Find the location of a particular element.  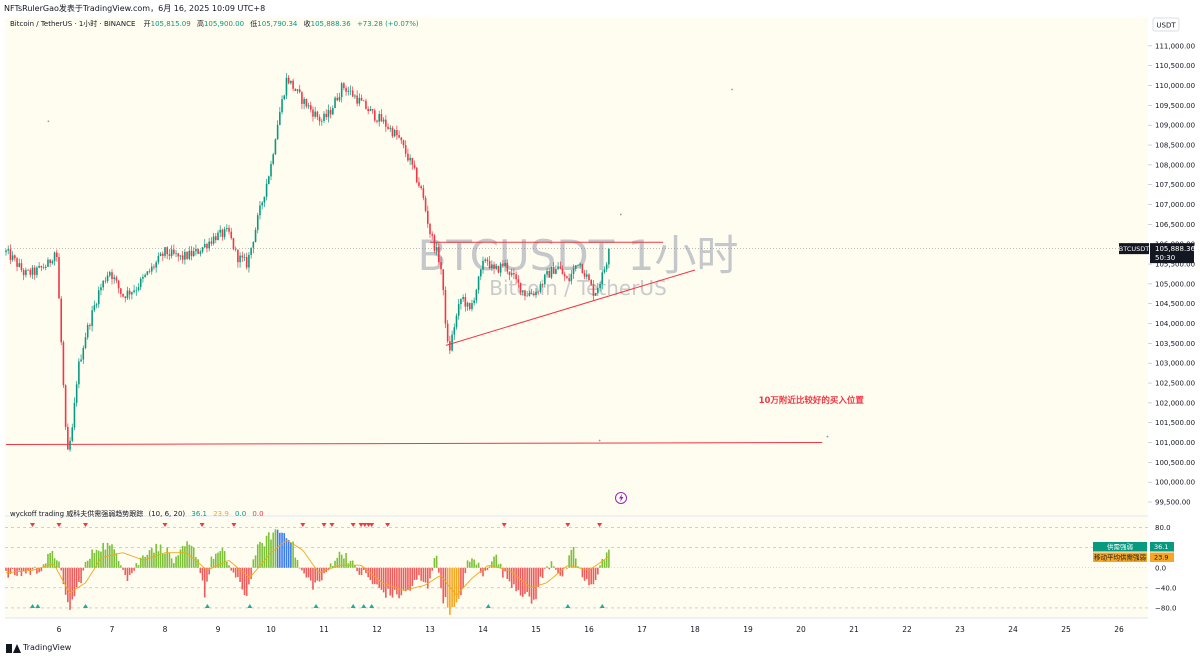

legend-title: Bitcoin / TetherUS · 1小时 · BINANCE is located at coordinates (72, 23).